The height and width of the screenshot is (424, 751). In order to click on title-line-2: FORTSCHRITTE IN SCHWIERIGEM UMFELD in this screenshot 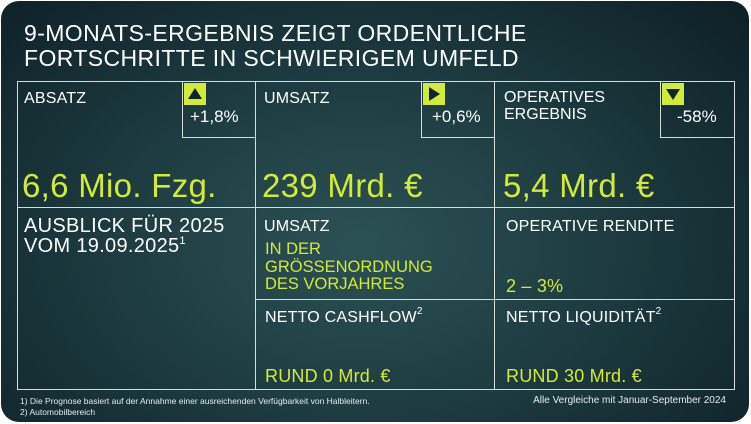, I will do `click(271, 58)`.